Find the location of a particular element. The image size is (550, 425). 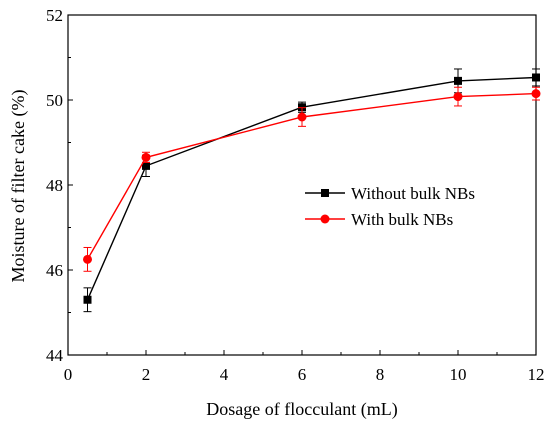

legend-label: With bulk NBs is located at coordinates (402, 219).